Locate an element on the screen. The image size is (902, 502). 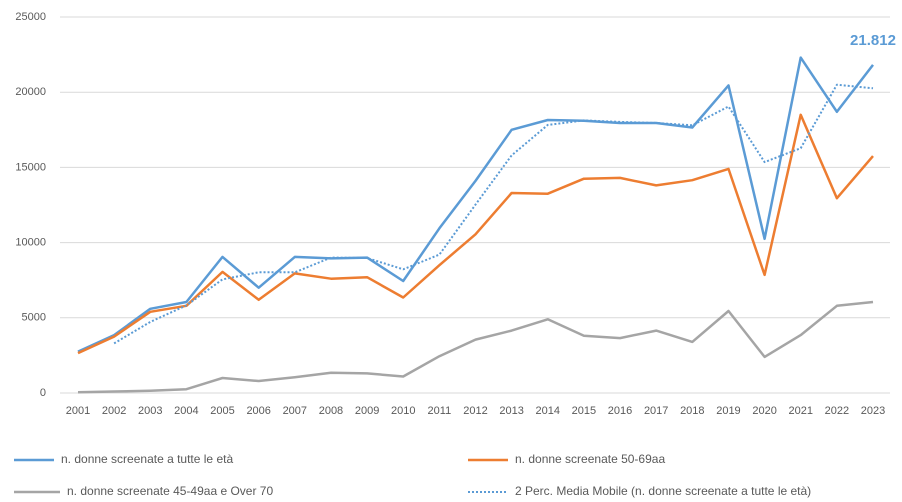
y-tick-label: 15000 is located at coordinates (30, 167).